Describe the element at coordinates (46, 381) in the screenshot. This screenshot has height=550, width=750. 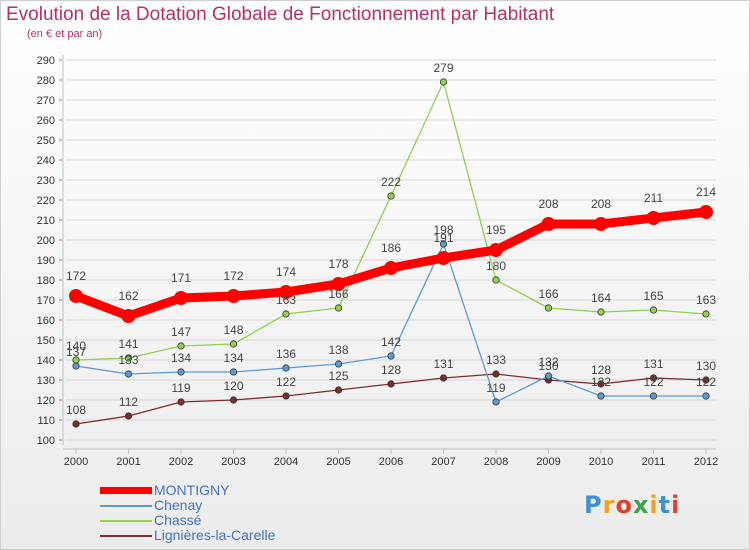
I see `y-tick-label: 130` at that location.